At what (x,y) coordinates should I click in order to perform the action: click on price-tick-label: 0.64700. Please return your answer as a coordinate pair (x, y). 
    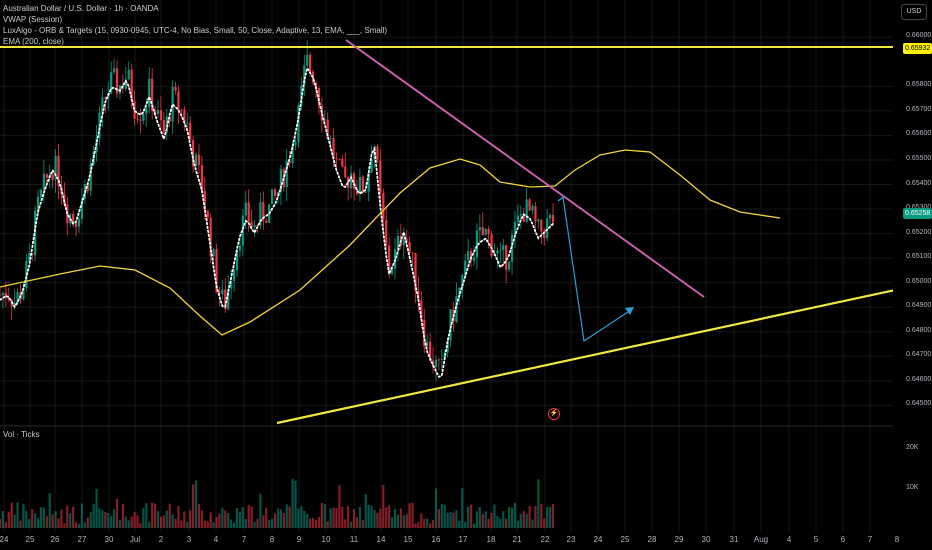
    Looking at the image, I should click on (919, 355).